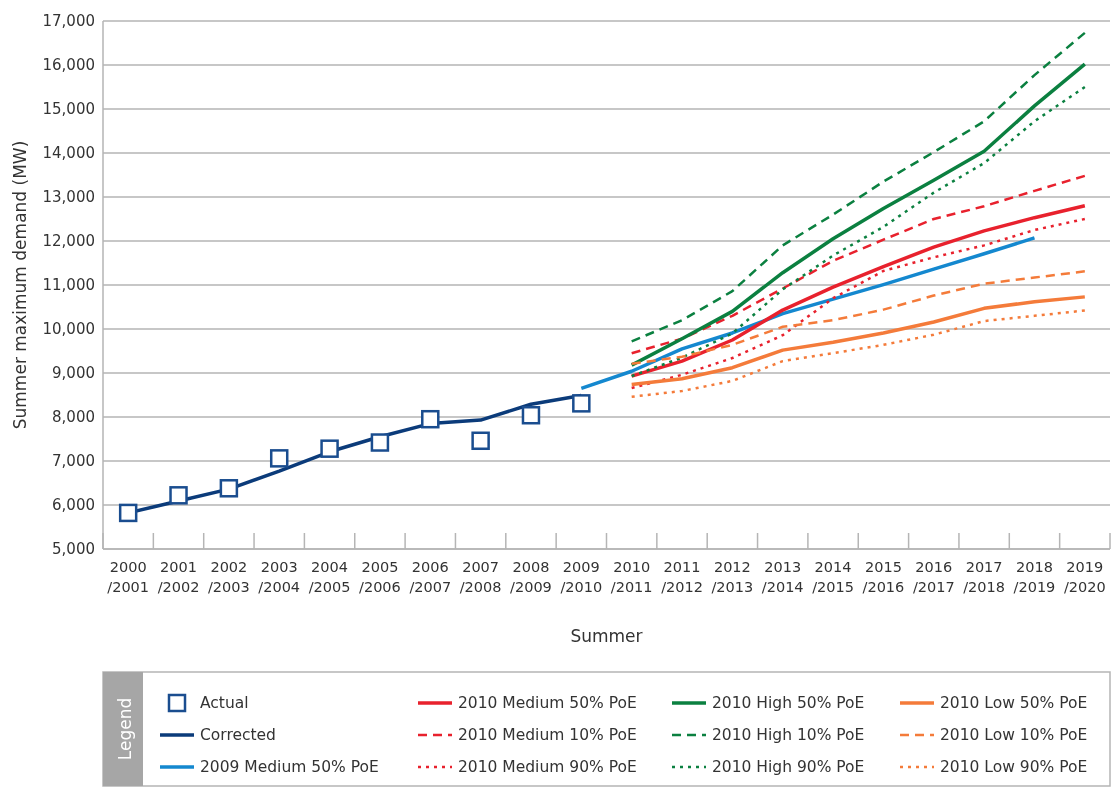 The height and width of the screenshot is (788, 1118). I want to click on x-tick-label: 2012 /2013, so click(732, 577).